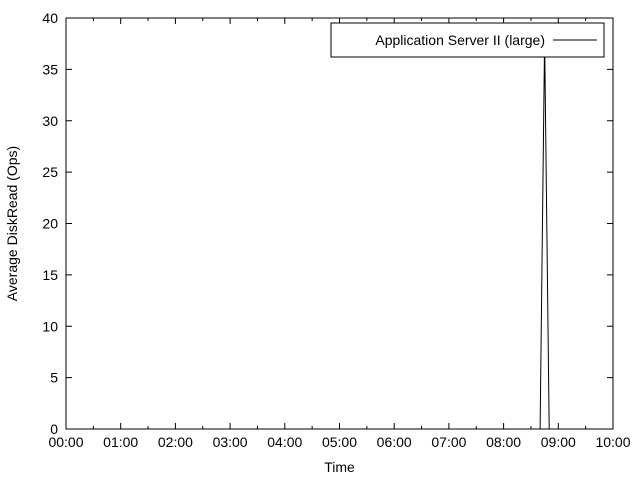 The height and width of the screenshot is (480, 640). Describe the element at coordinates (284, 442) in the screenshot. I see `x-tick-label: 04:00` at that location.